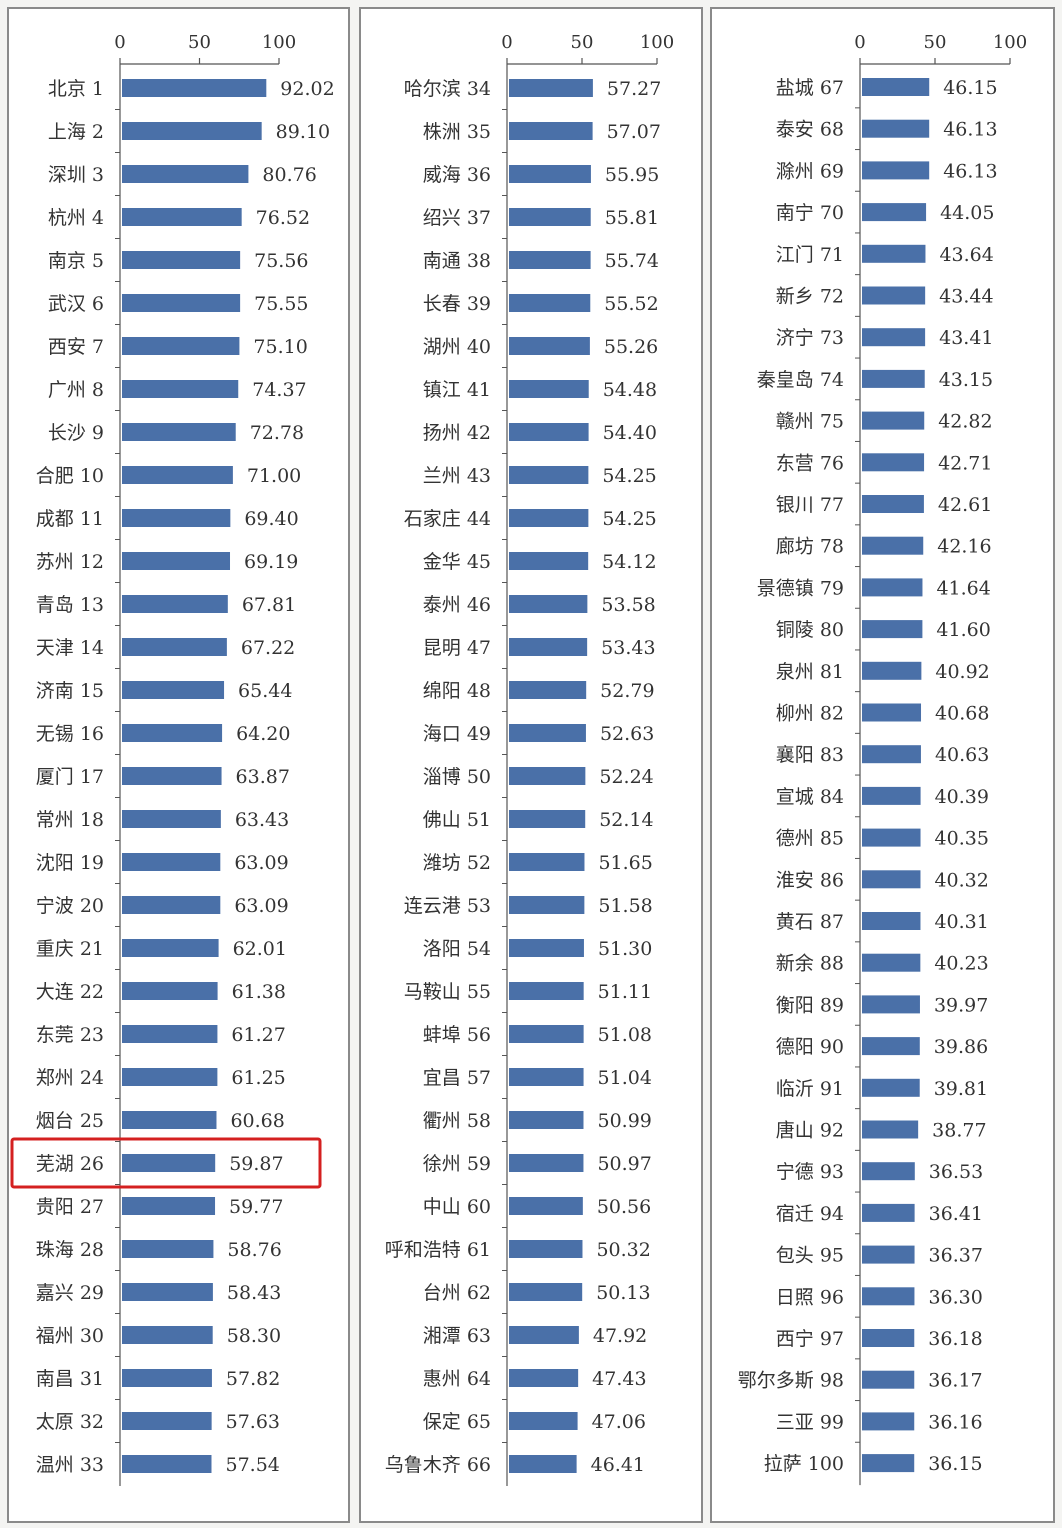 The width and height of the screenshot is (1062, 1528). I want to click on category-label: 连云港 53, so click(447, 906).